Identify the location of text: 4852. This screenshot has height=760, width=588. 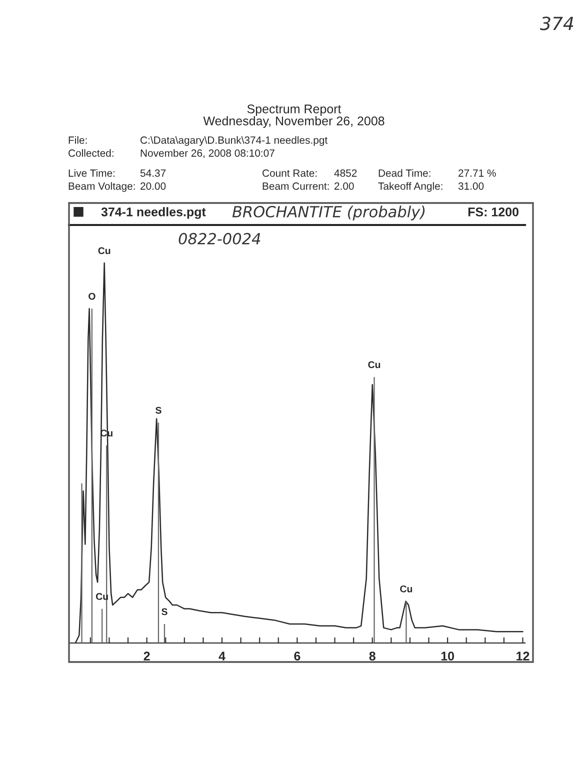
(345, 173).